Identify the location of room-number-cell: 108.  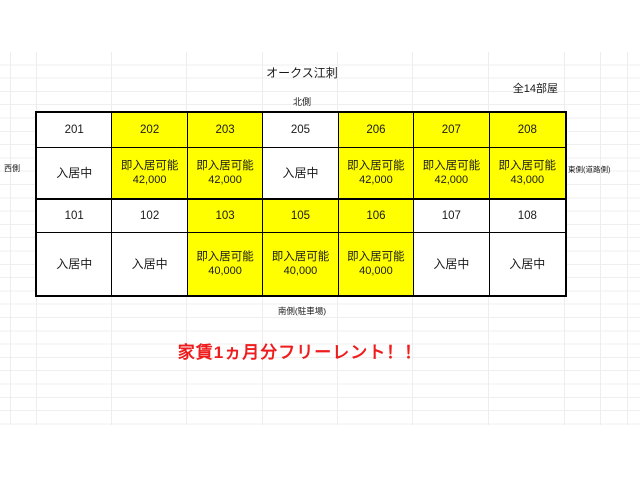
(527, 216).